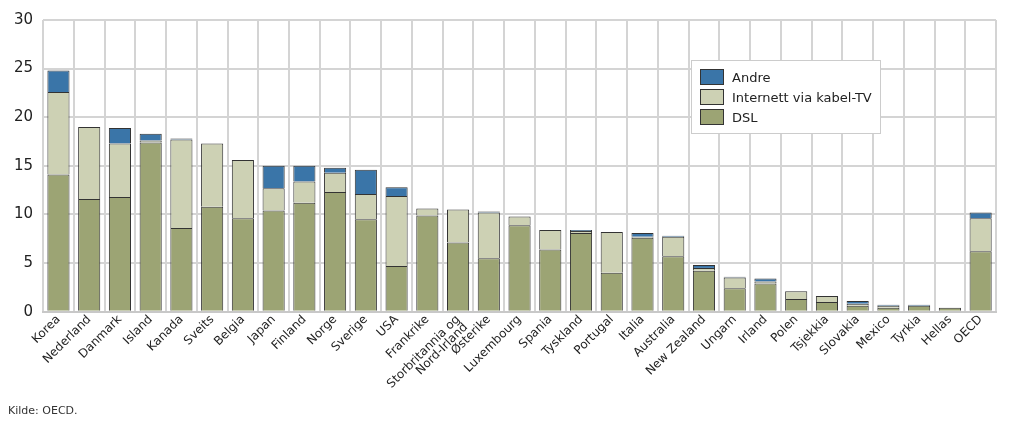  Describe the element at coordinates (28, 261) in the screenshot. I see `y-tick-label: 5` at that location.